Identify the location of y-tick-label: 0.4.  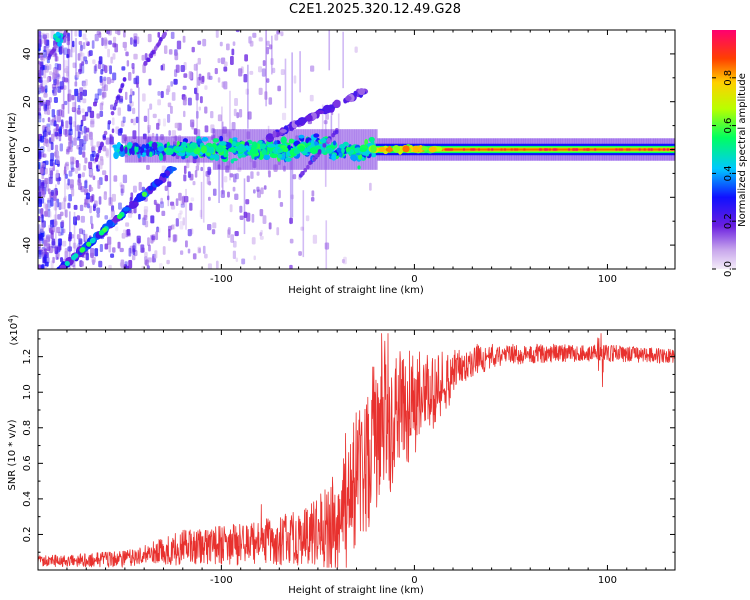
(27, 499).